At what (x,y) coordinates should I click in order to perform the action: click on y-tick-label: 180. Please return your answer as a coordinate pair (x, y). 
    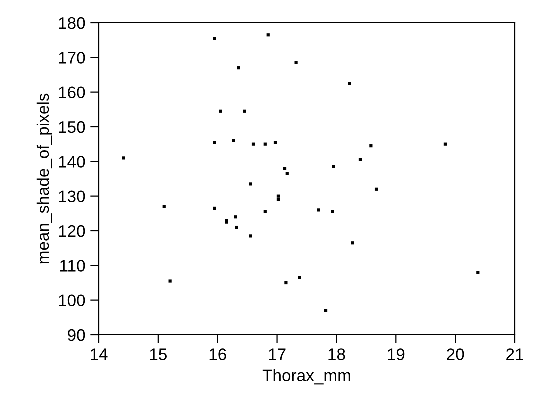
    Looking at the image, I should click on (72, 23).